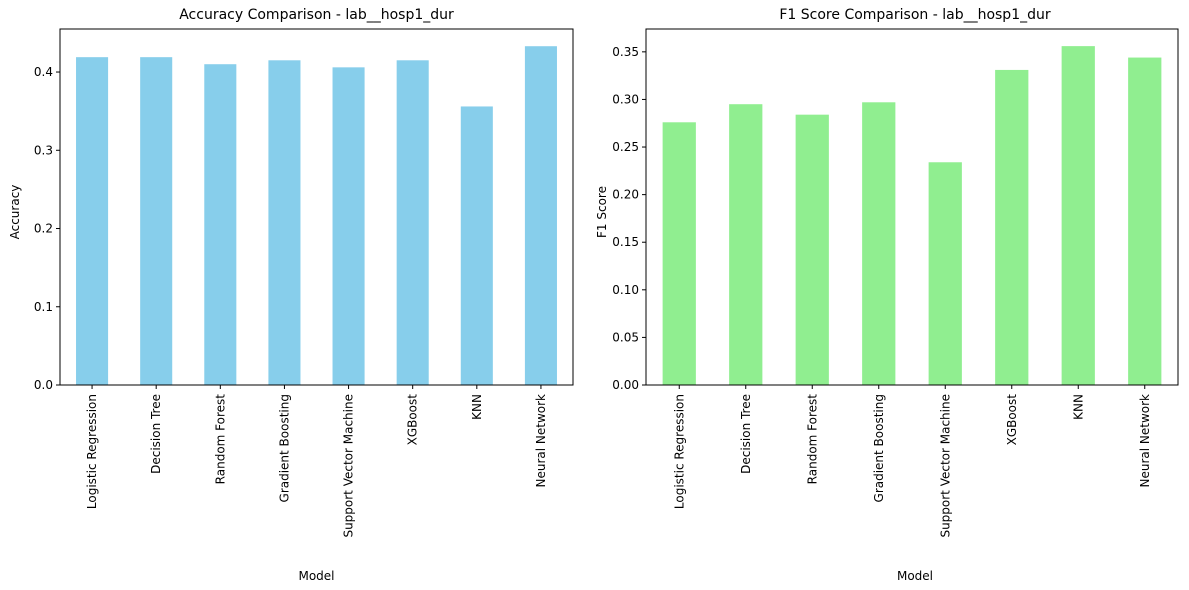  I want to click on y-ticks: 0.00 0.05 0.10 0.15 0.20 0.25 0.30 0.35, so click(629, 218).